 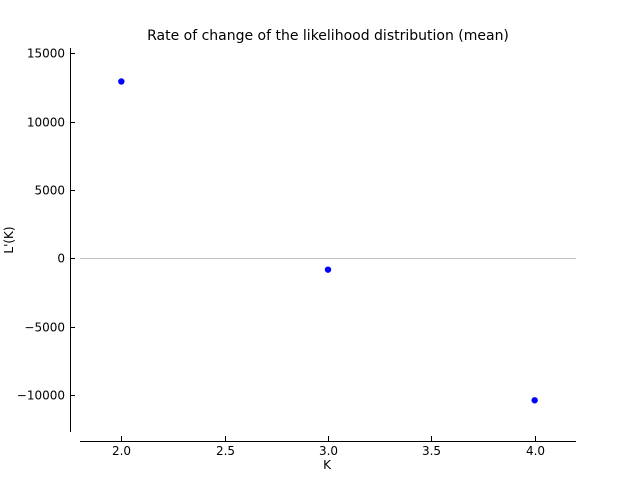 I want to click on x-tick-label: 3.0, so click(x=328, y=451).